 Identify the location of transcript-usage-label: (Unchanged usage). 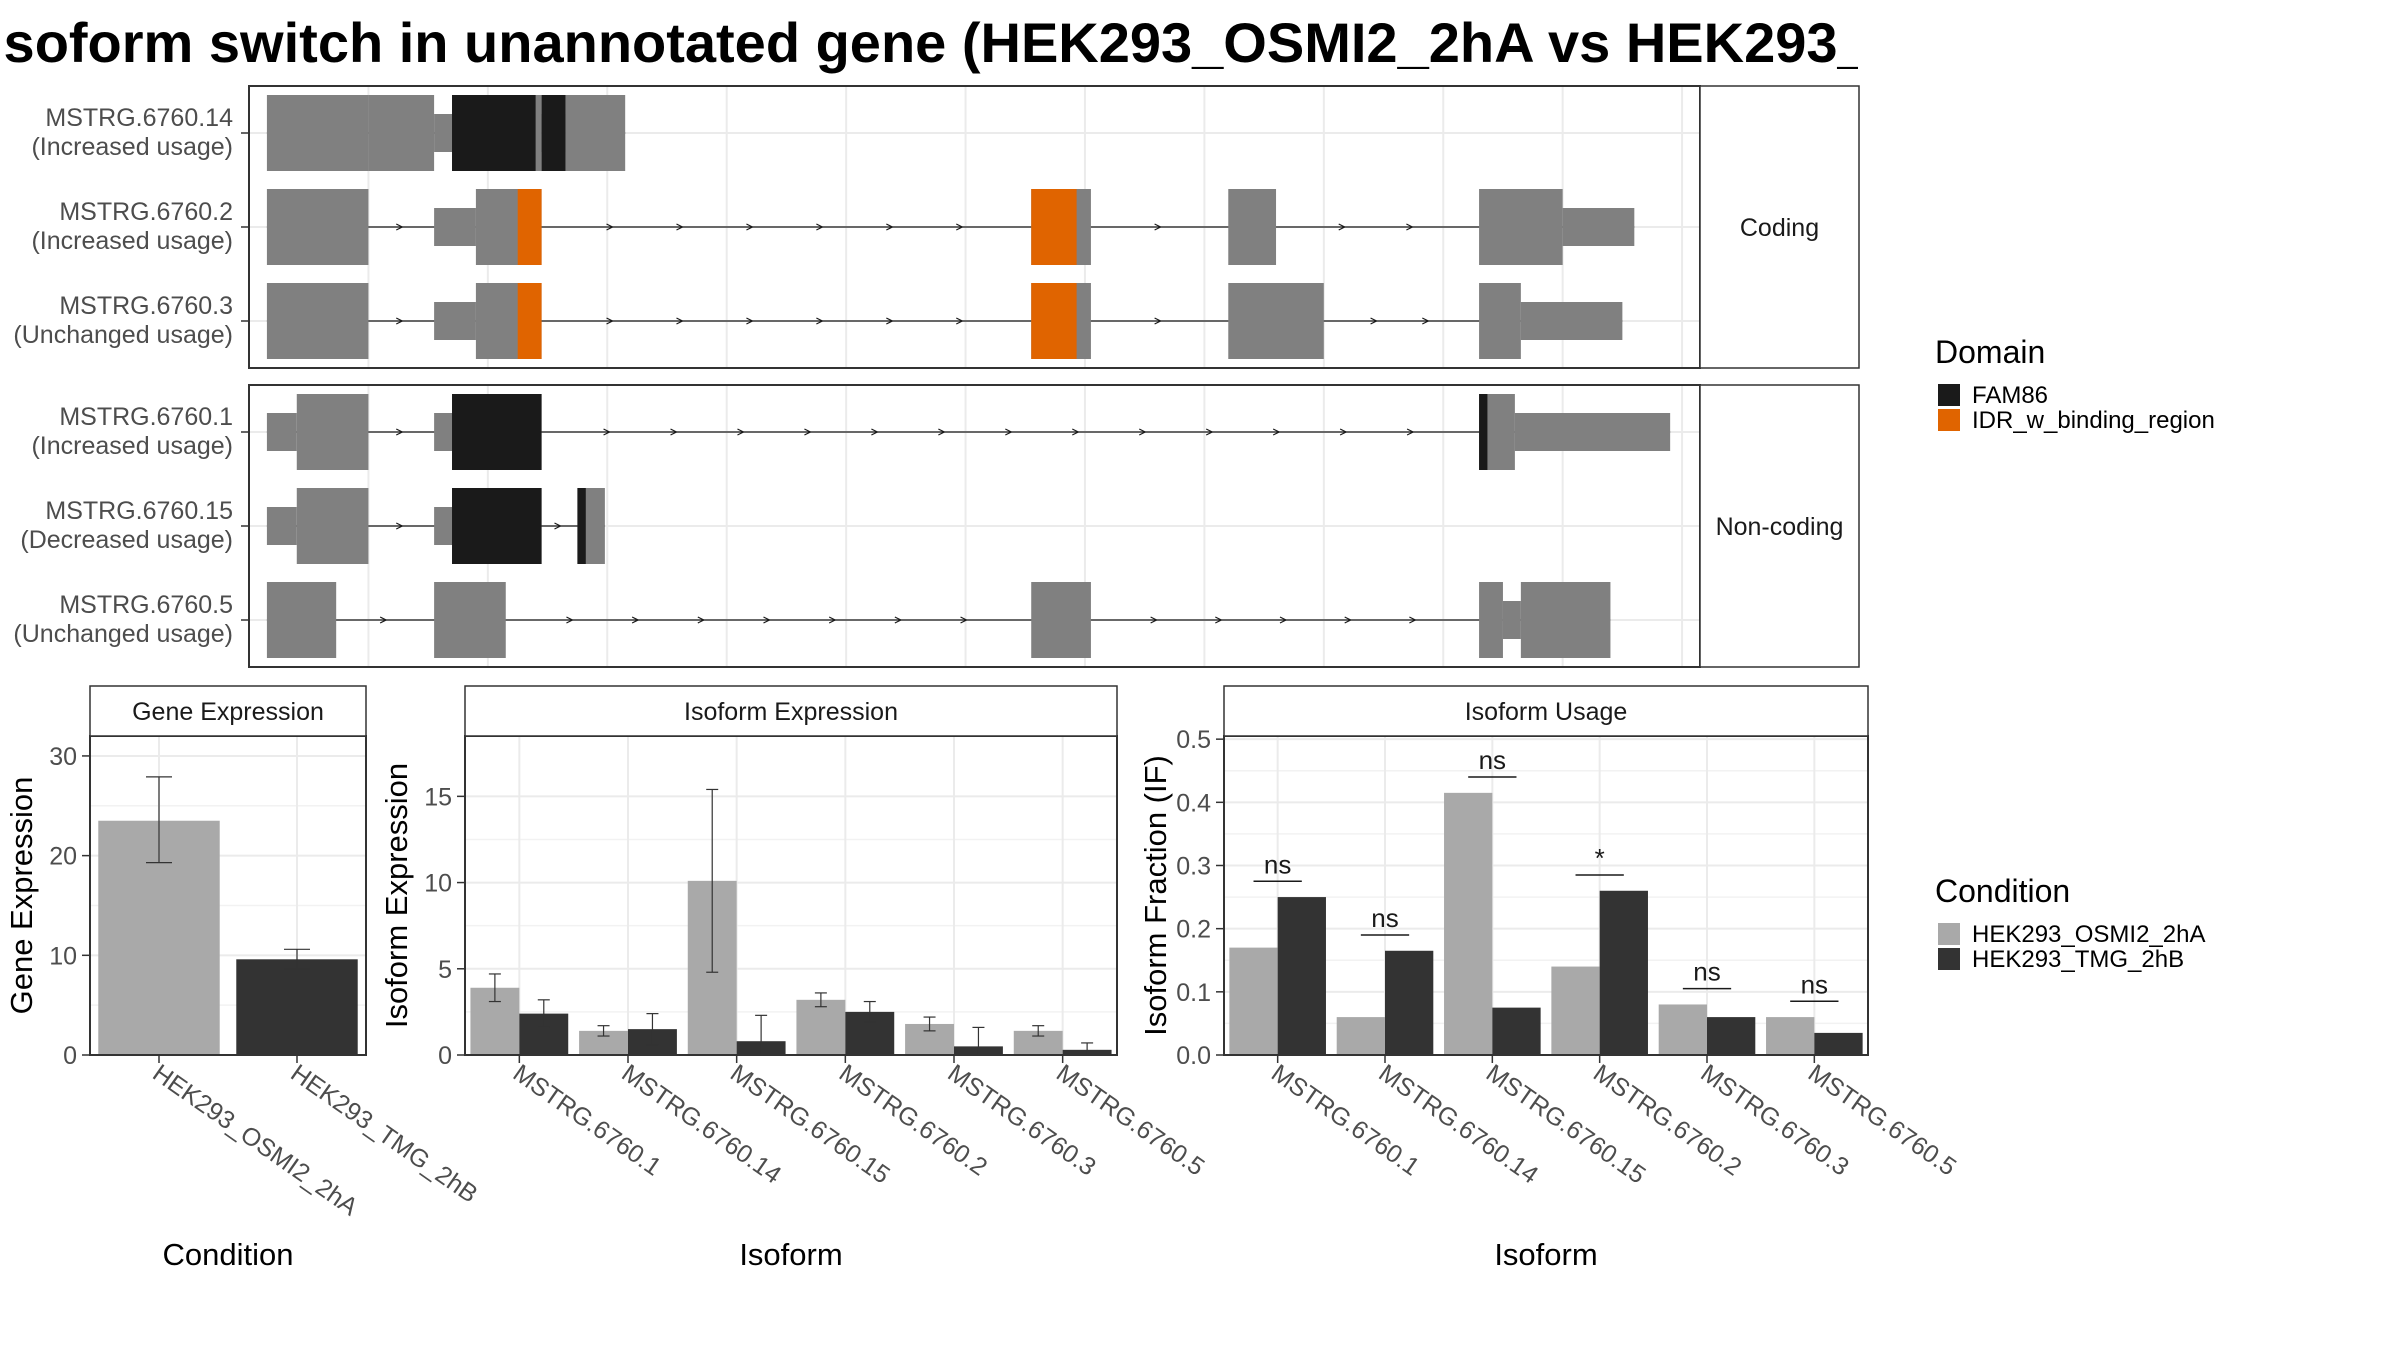
(123, 335).